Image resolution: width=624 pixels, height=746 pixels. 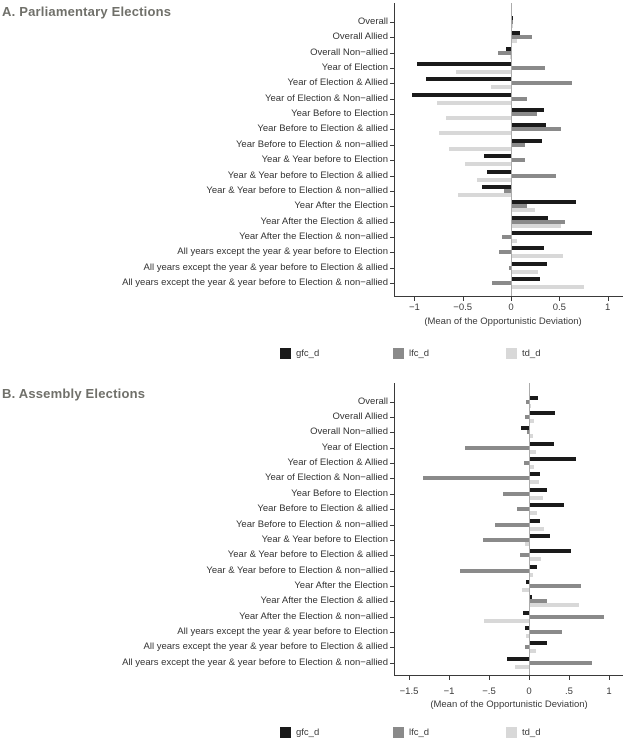 What do you see at coordinates (394, 529) in the screenshot?
I see `panel-1-y-axis-line` at bounding box center [394, 529].